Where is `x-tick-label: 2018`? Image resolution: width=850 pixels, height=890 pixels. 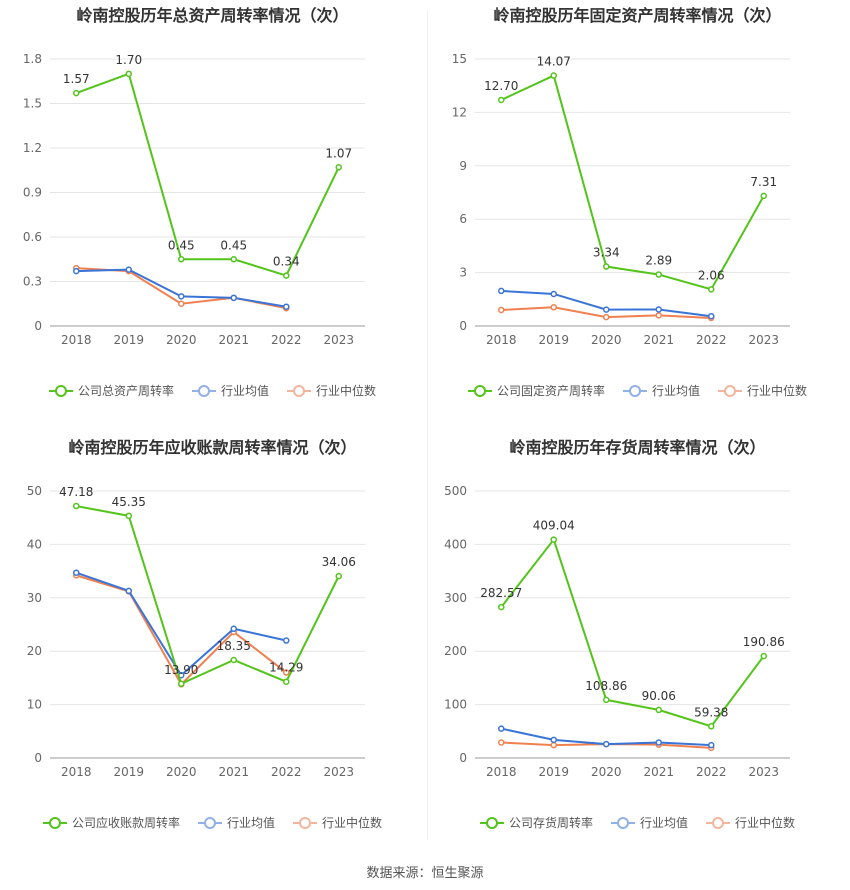
x-tick-label: 2018 is located at coordinates (76, 772).